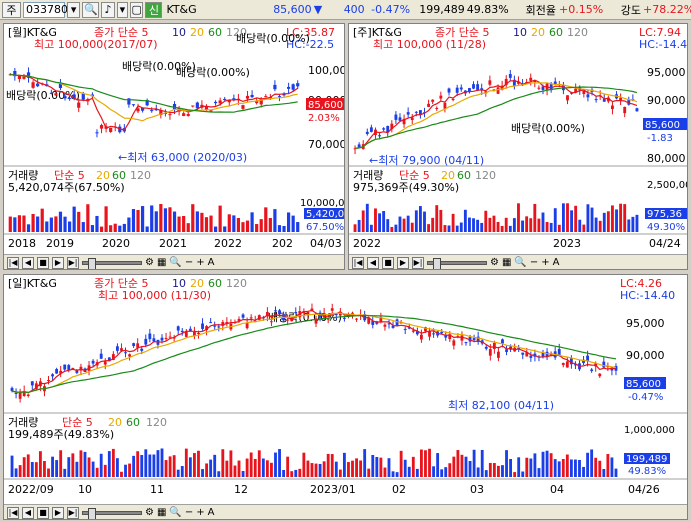  Describe the element at coordinates (45, 9) in the screenshot. I see `stock-code-input: 033780` at that location.